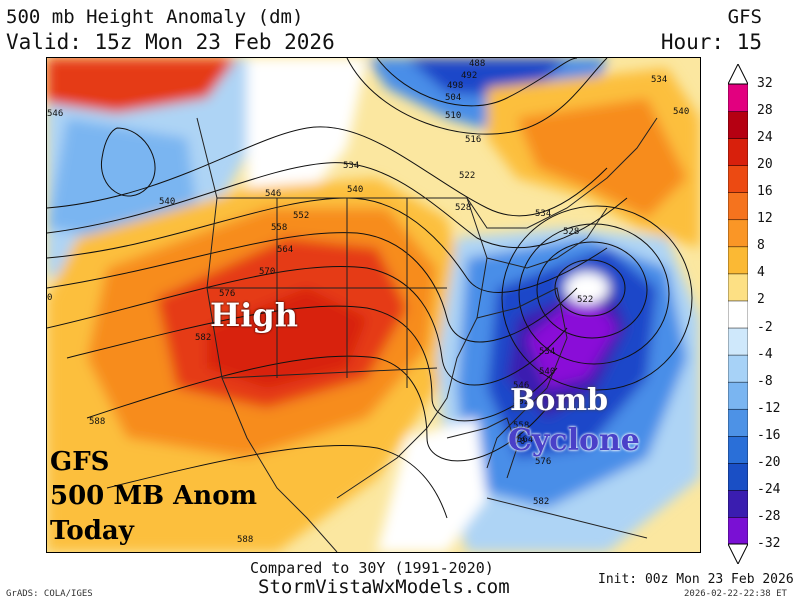 The height and width of the screenshot is (600, 800). Describe the element at coordinates (769, 435) in the screenshot. I see `scale-label: -16` at that location.